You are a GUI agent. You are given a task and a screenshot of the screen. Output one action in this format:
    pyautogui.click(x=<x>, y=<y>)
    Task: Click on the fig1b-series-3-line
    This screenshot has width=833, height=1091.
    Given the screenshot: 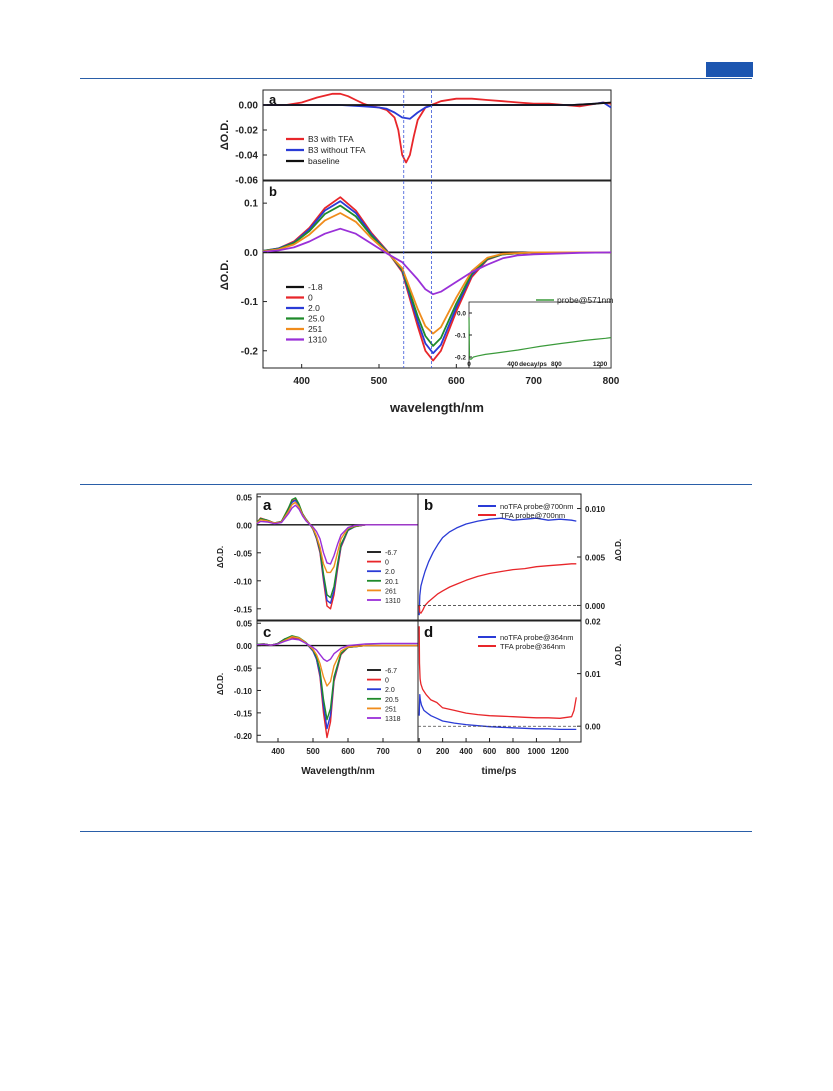 What is the action you would take?
    pyautogui.click(x=436, y=275)
    